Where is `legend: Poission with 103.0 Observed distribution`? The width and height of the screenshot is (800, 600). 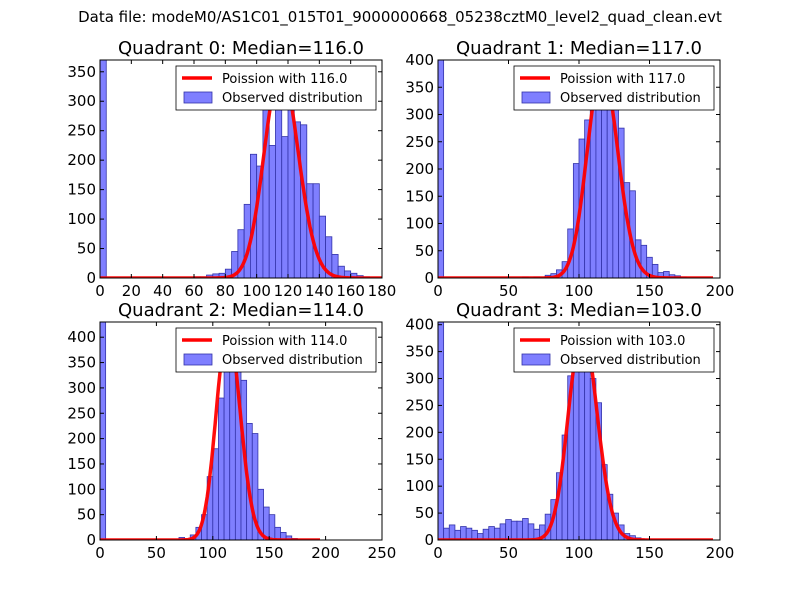
legend: Poission with 103.0 Observed distribution is located at coordinates (614, 350).